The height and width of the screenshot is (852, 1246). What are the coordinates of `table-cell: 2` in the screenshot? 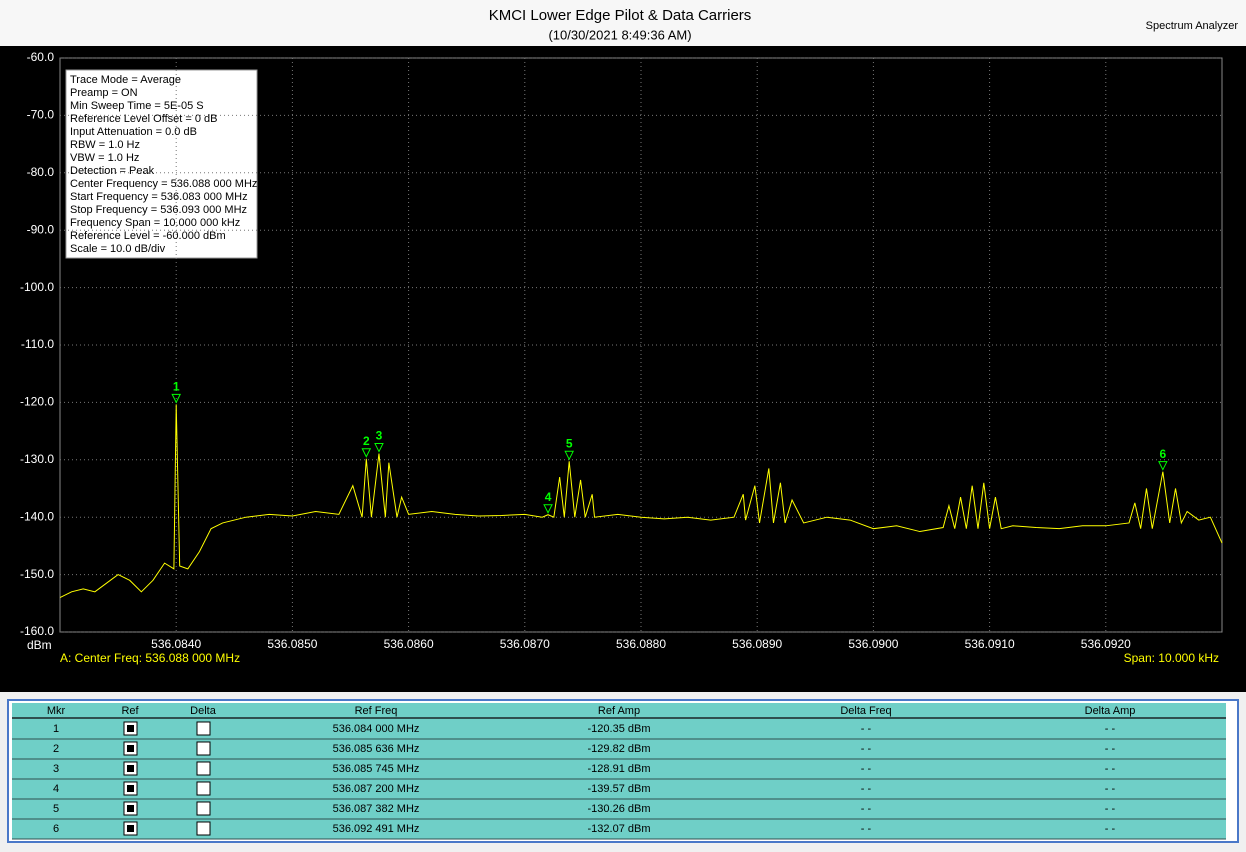 It's located at (56, 749).